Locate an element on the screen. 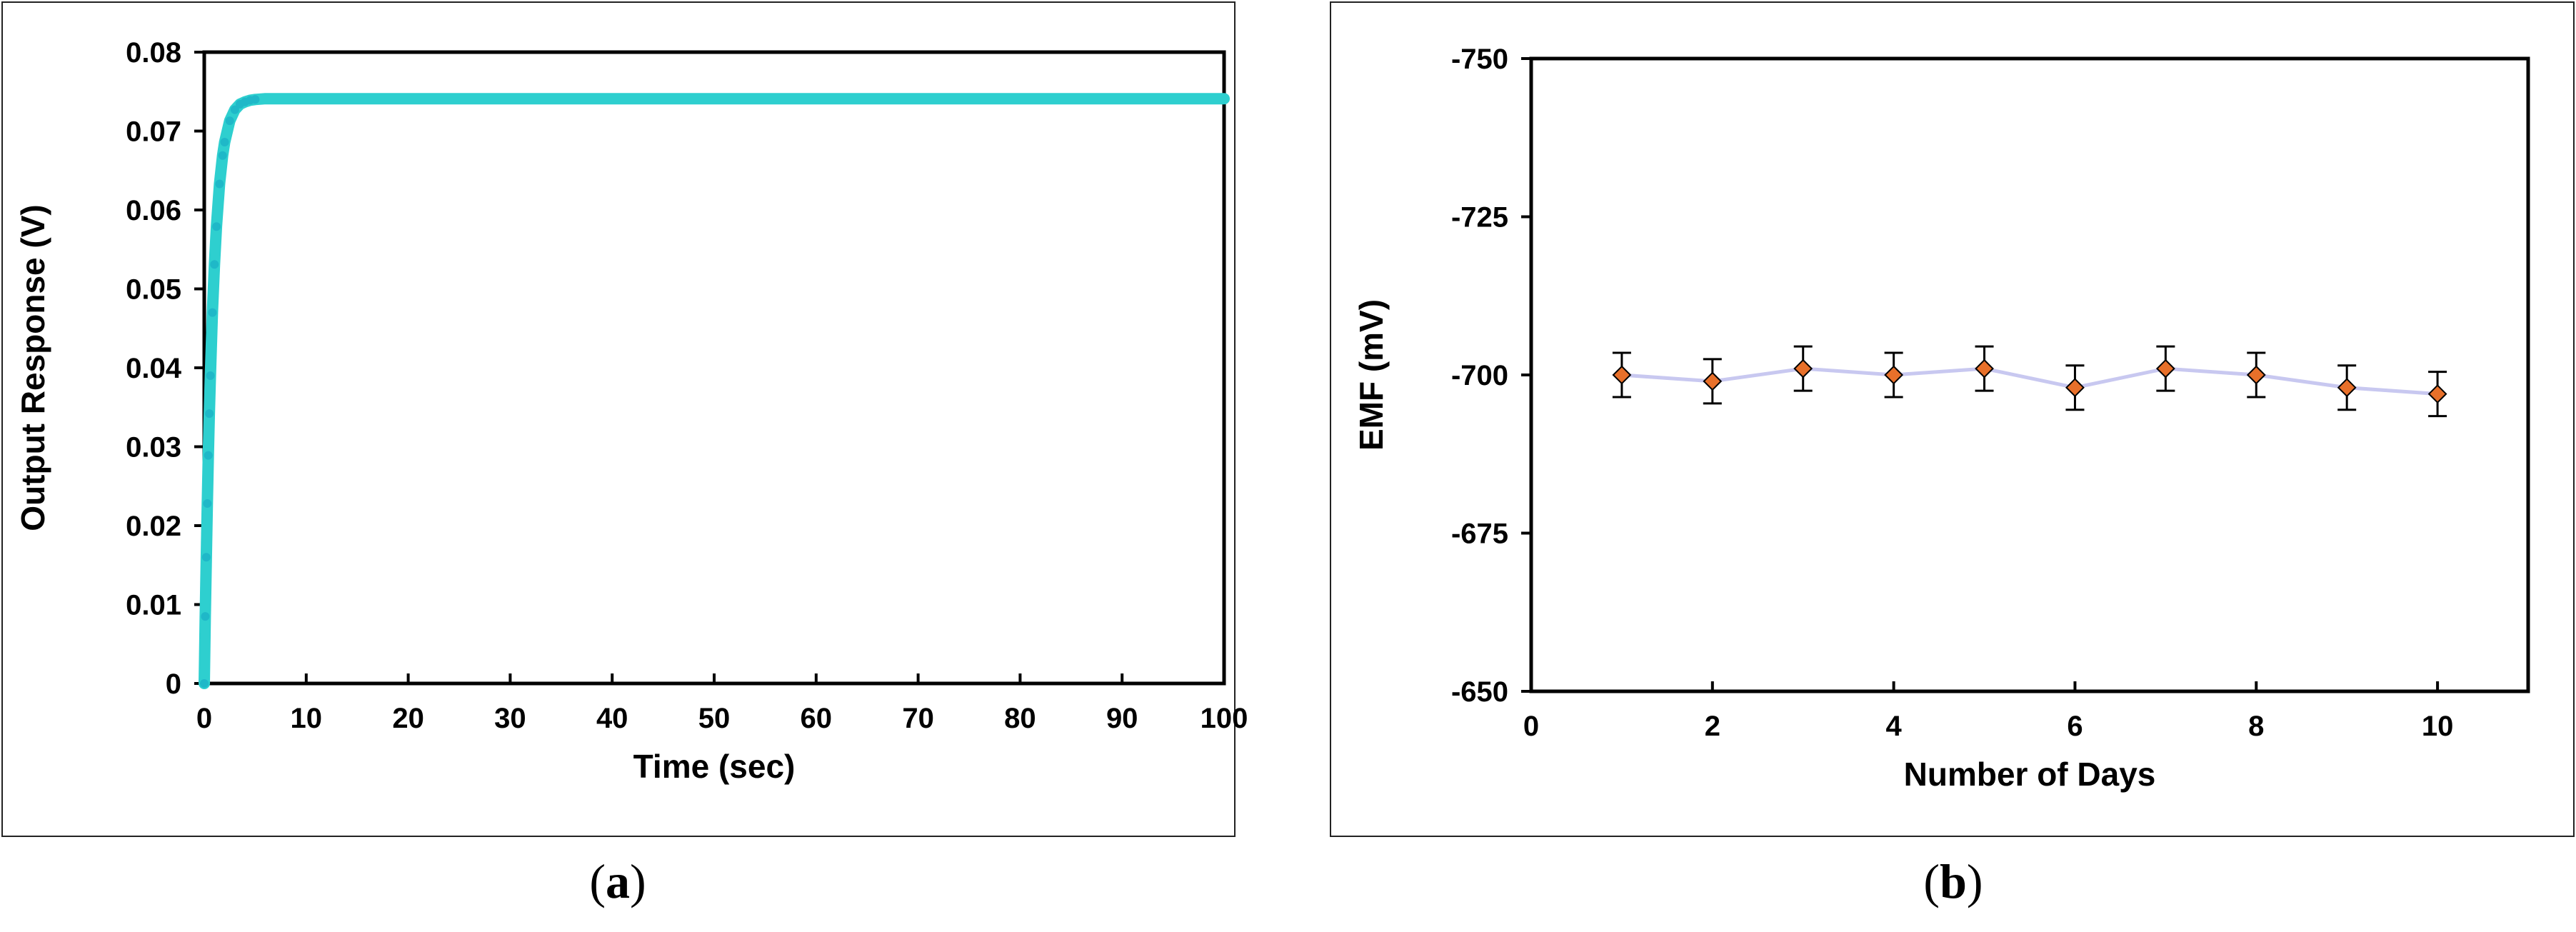 This screenshot has height=932, width=2576. chart-b-x-tick-label: 10 is located at coordinates (2438, 726).